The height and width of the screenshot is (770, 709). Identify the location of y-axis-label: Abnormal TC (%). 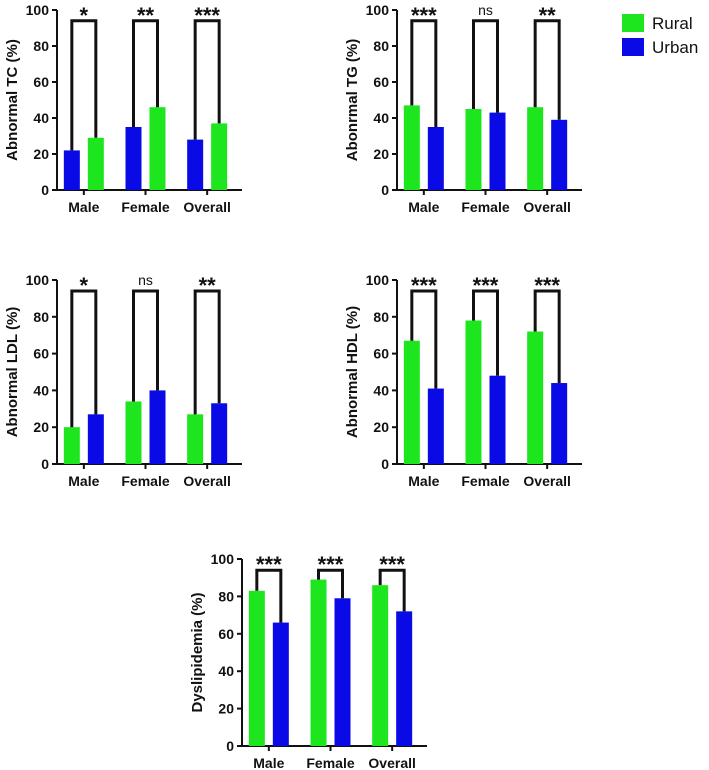
(12, 100).